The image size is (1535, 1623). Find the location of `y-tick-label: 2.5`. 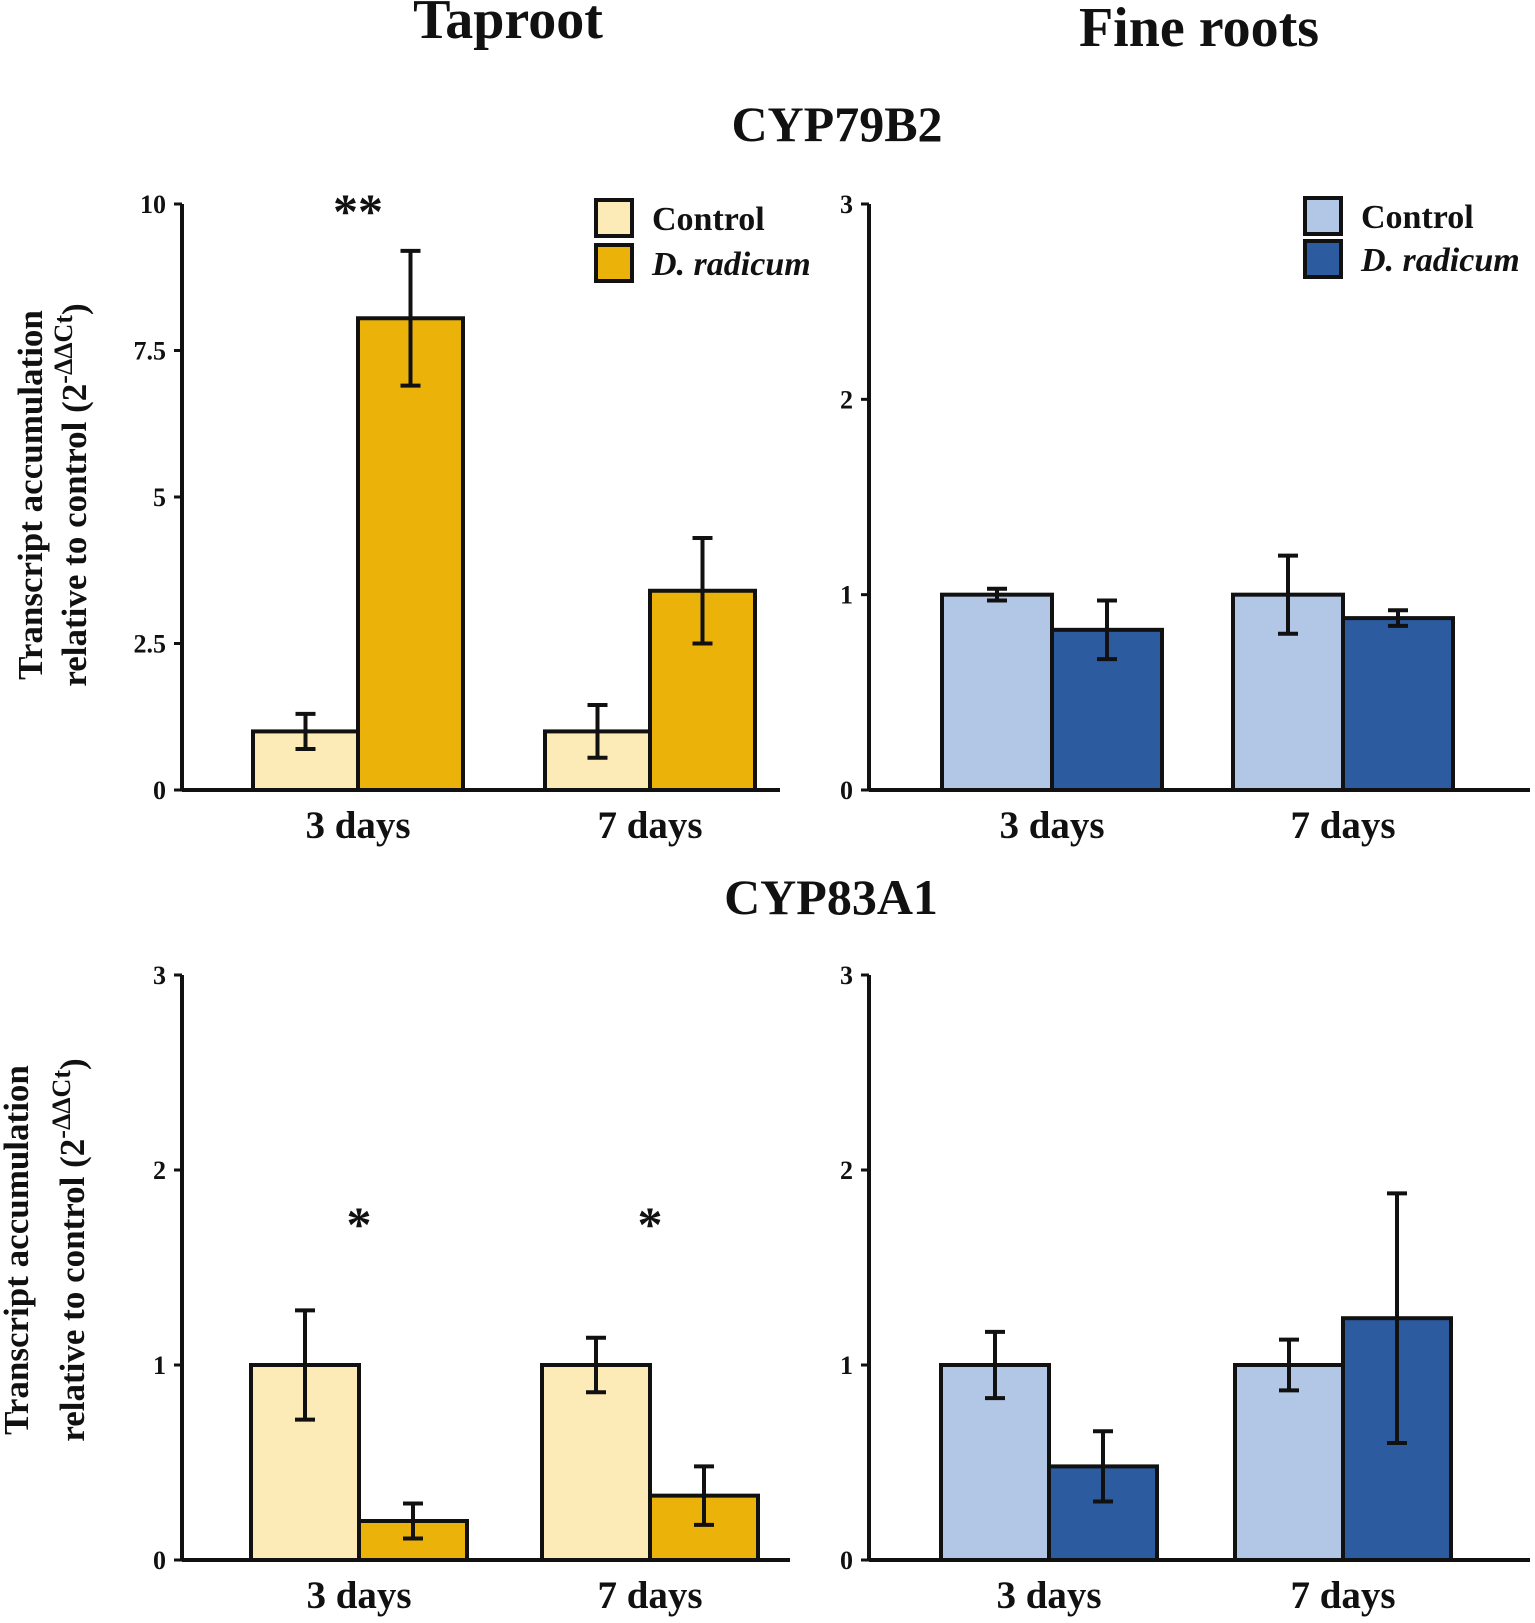

y-tick-label: 2.5 is located at coordinates (150, 644).